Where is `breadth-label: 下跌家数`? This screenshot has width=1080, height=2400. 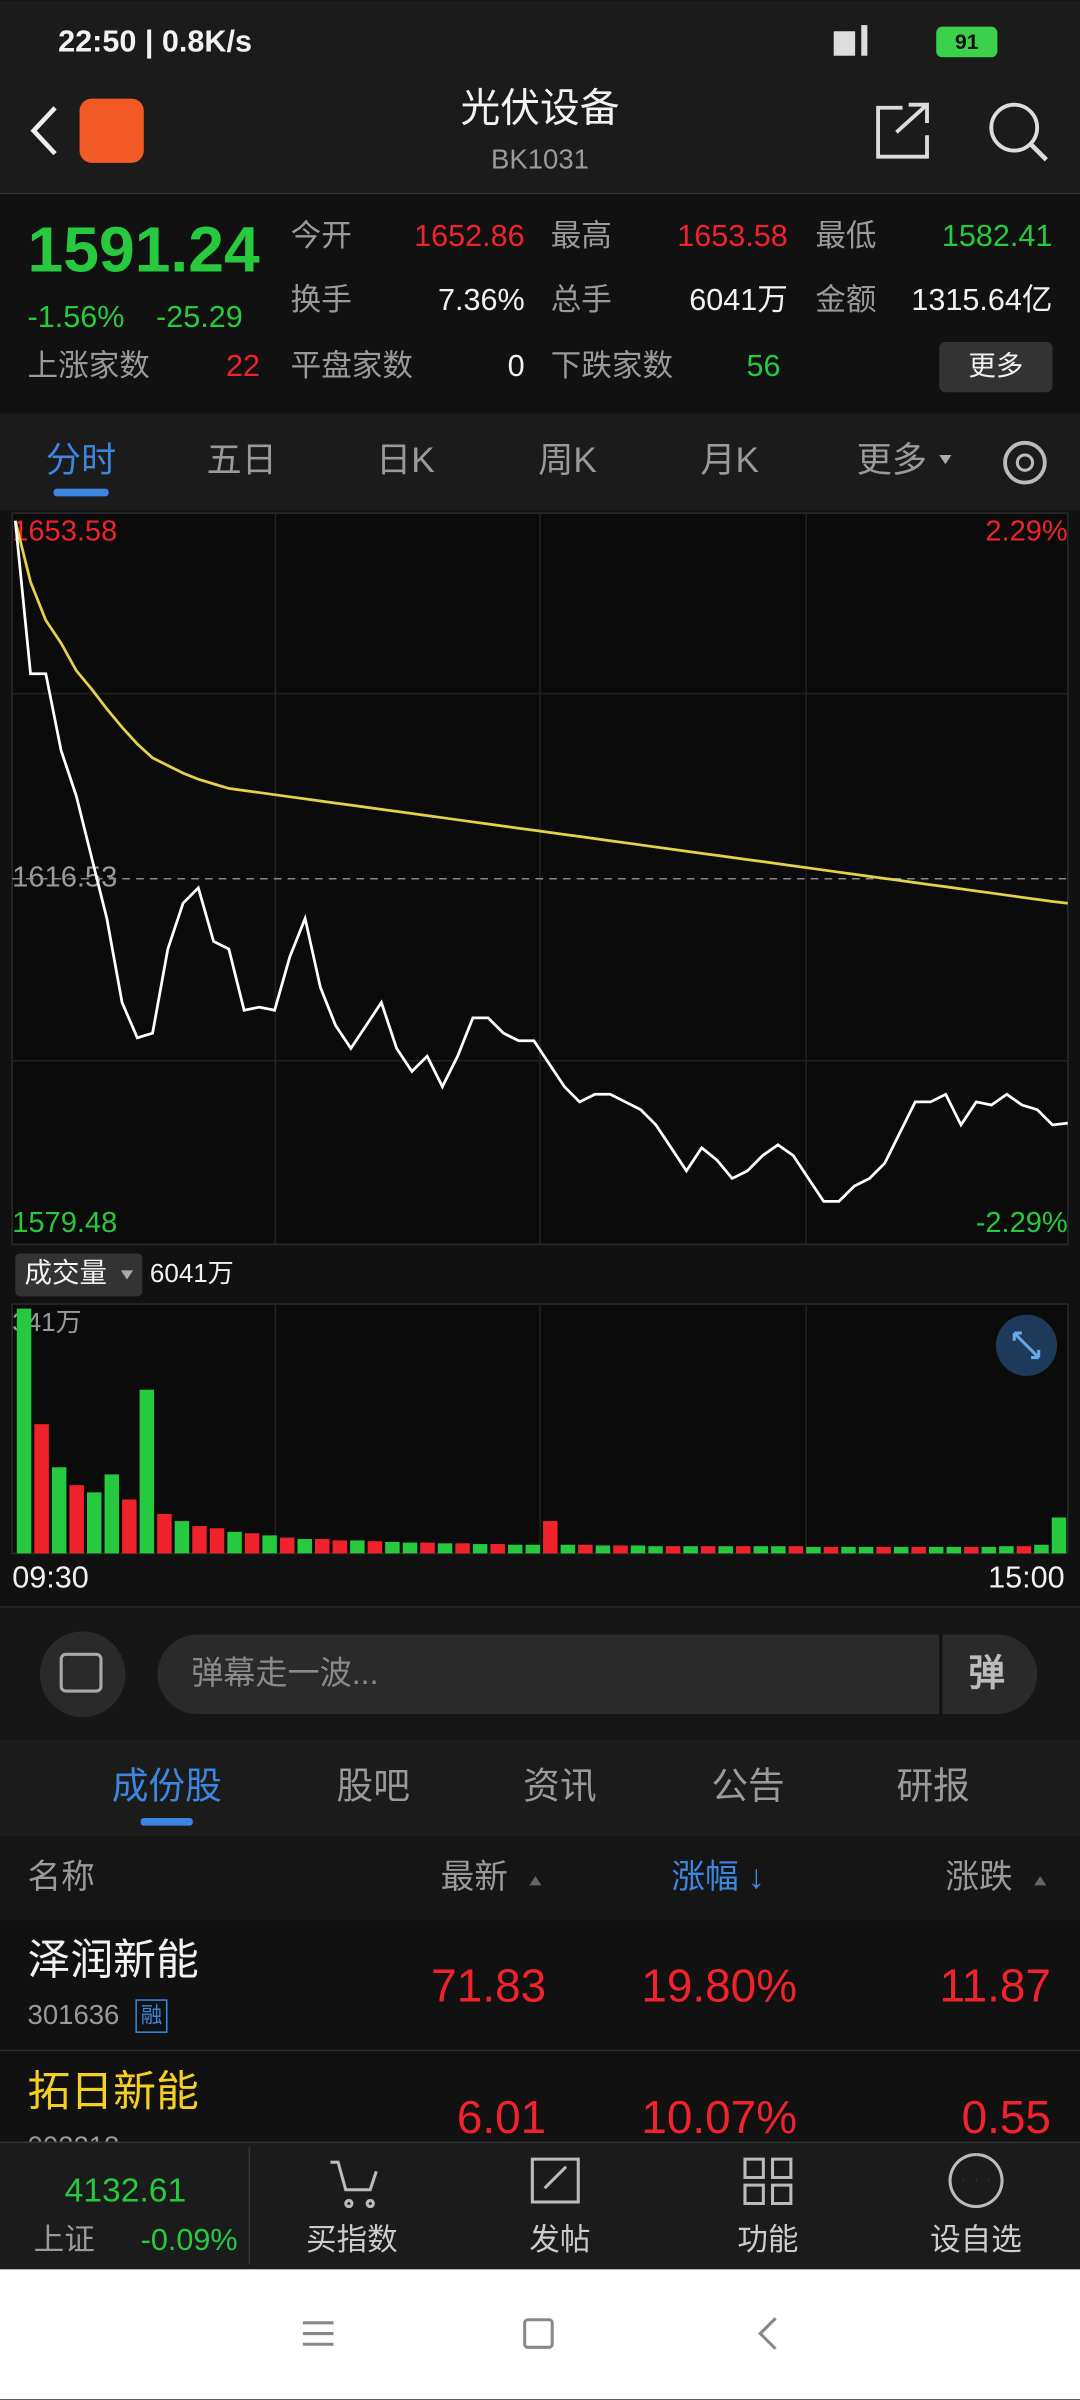
breadth-label: 下跌家数 is located at coordinates (612, 366).